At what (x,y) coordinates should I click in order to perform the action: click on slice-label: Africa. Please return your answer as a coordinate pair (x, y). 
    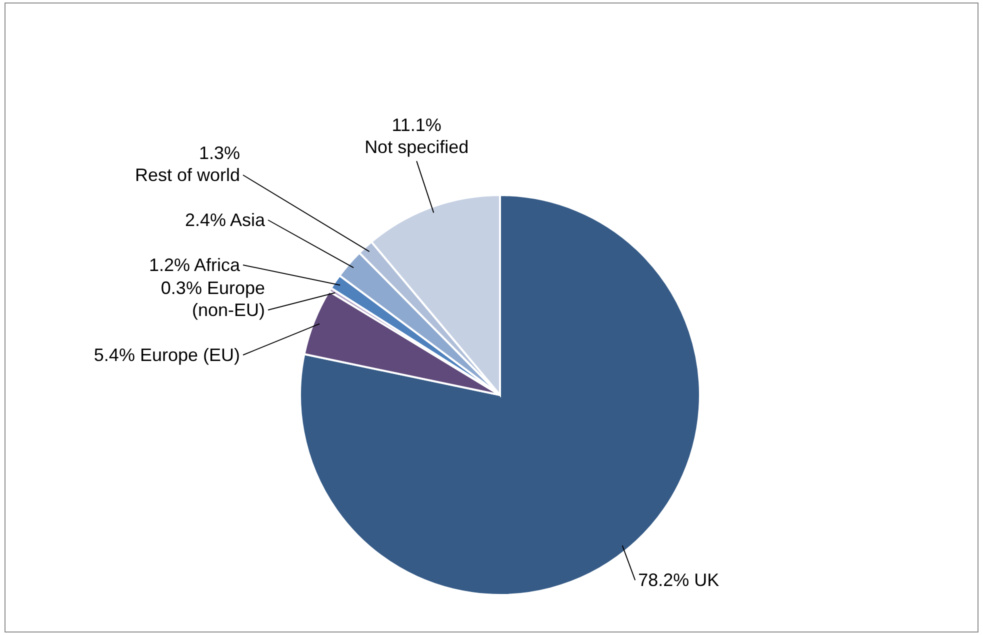
    Looking at the image, I should click on (215, 265).